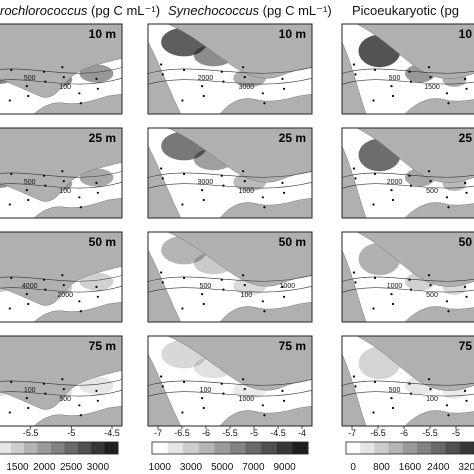 Image resolution: width=474 pixels, height=474 pixels. I want to click on panel-frame, so click(61, 173).